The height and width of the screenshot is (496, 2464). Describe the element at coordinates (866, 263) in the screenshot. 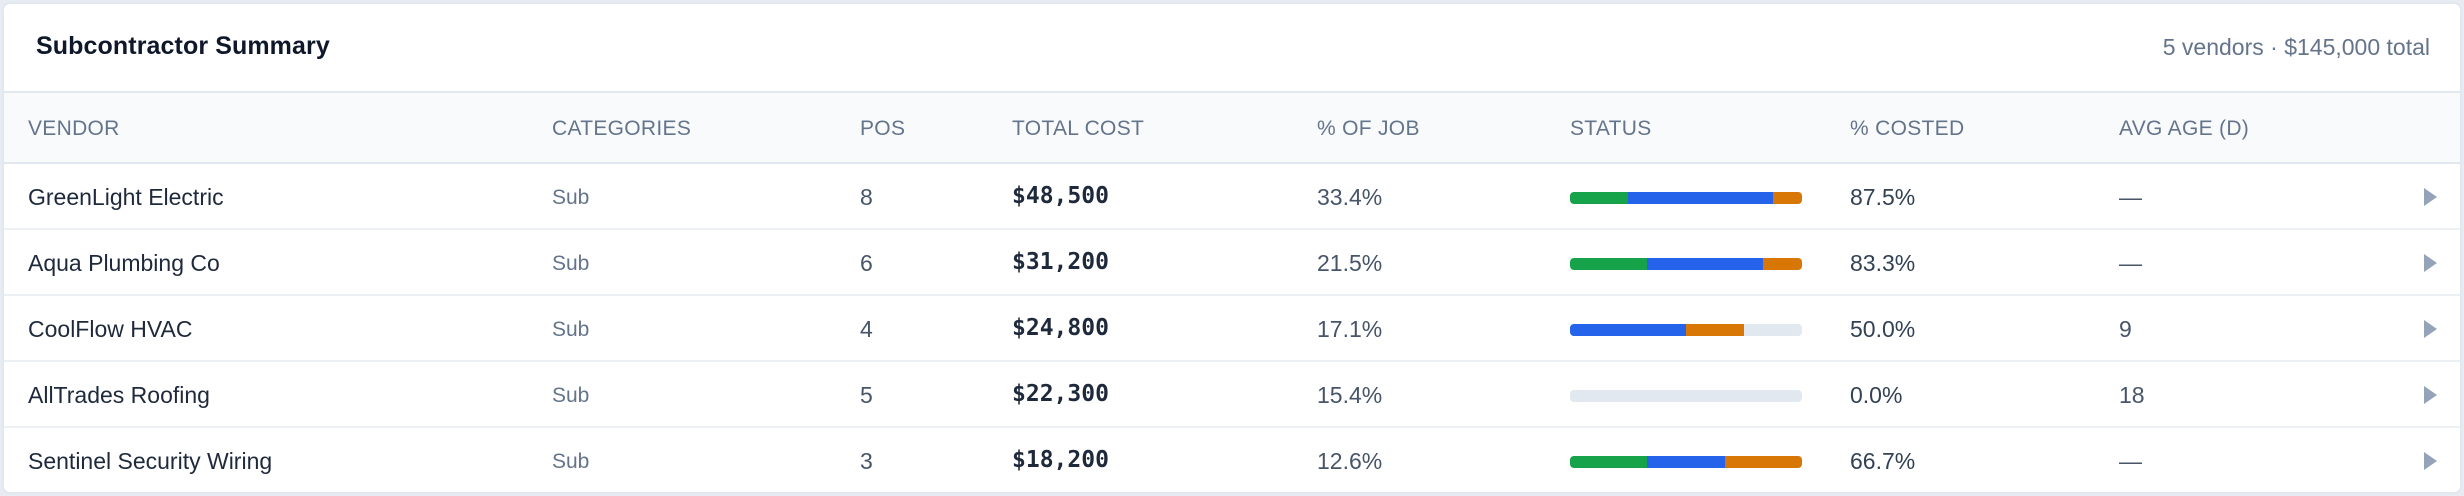

I see `po-count: 6` at that location.